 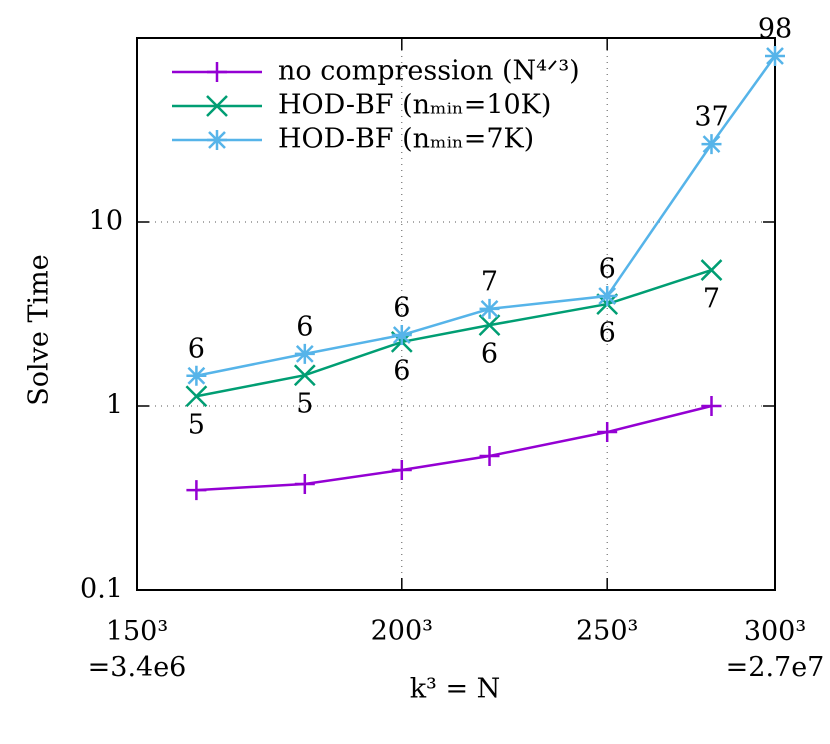 What do you see at coordinates (101, 589) in the screenshot?
I see `y-tick-label: 0.1` at bounding box center [101, 589].